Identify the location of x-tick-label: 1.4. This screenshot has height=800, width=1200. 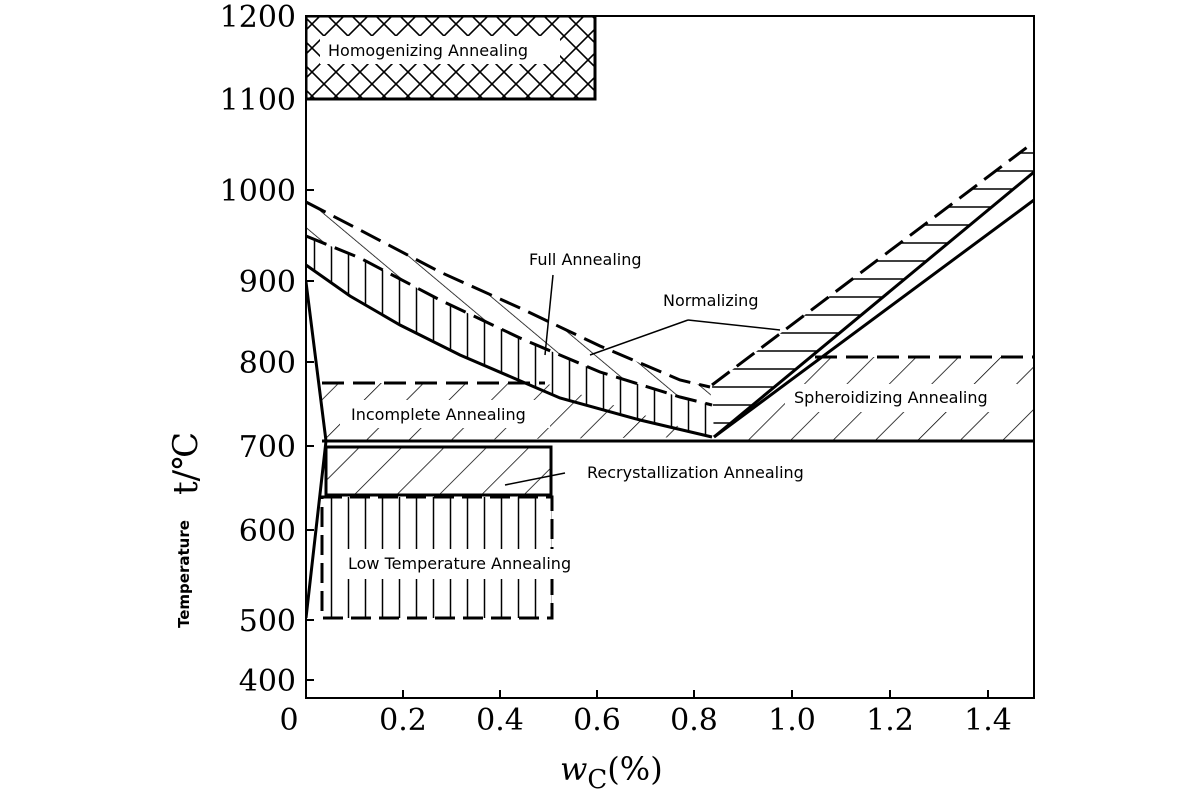
(988, 720).